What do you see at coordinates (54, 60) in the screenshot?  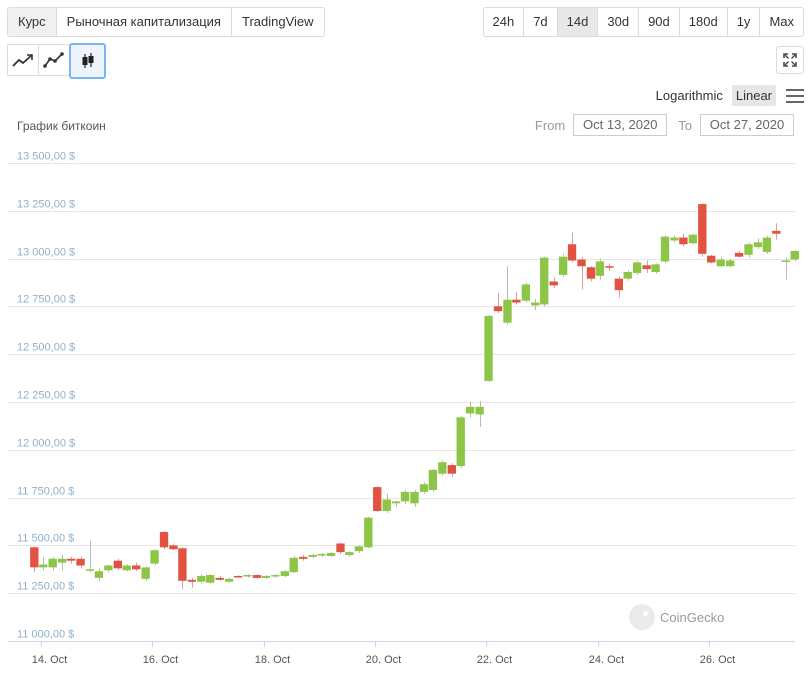 I see `line-markers-chart-button` at bounding box center [54, 60].